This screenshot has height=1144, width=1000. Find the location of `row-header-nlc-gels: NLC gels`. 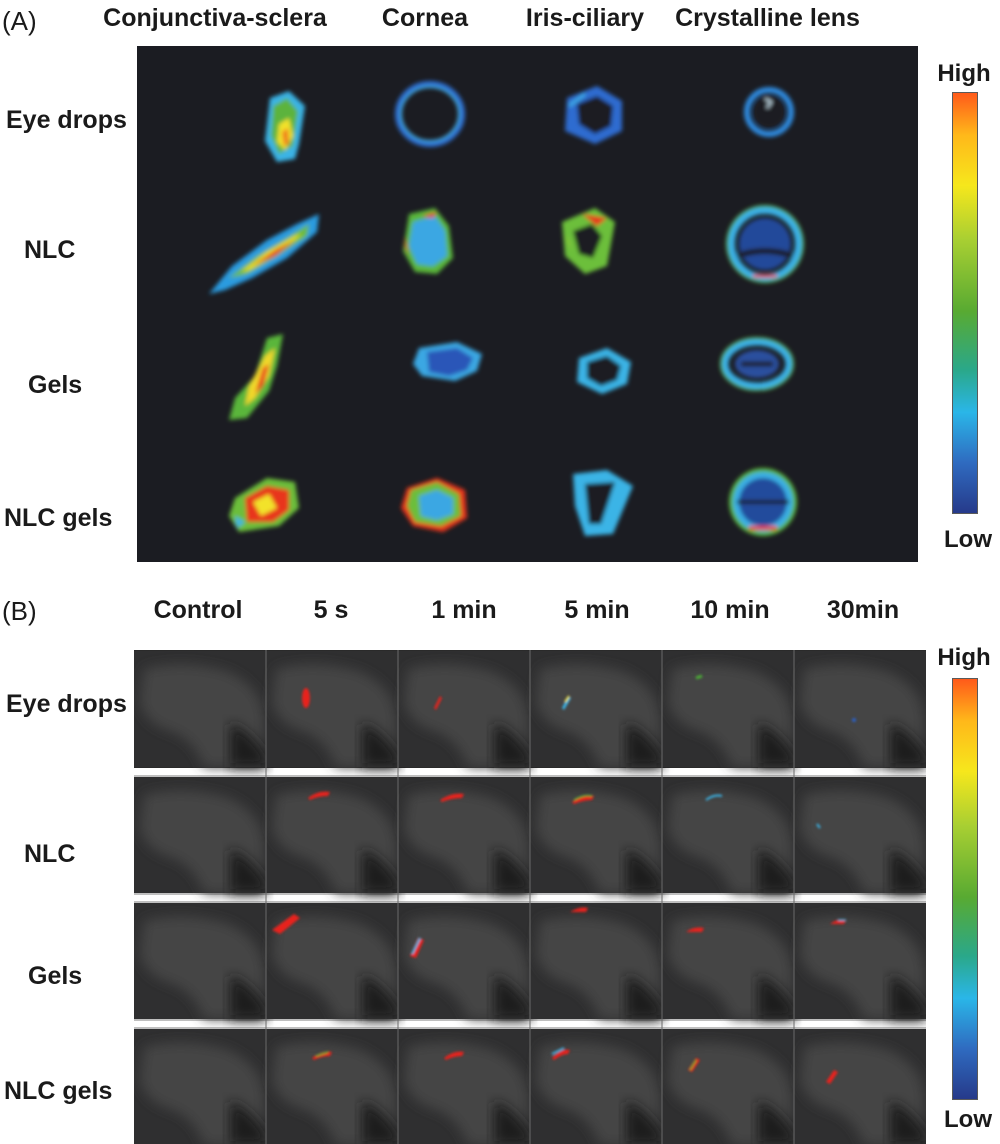

row-header-nlc-gels: NLC gels is located at coordinates (58, 518).